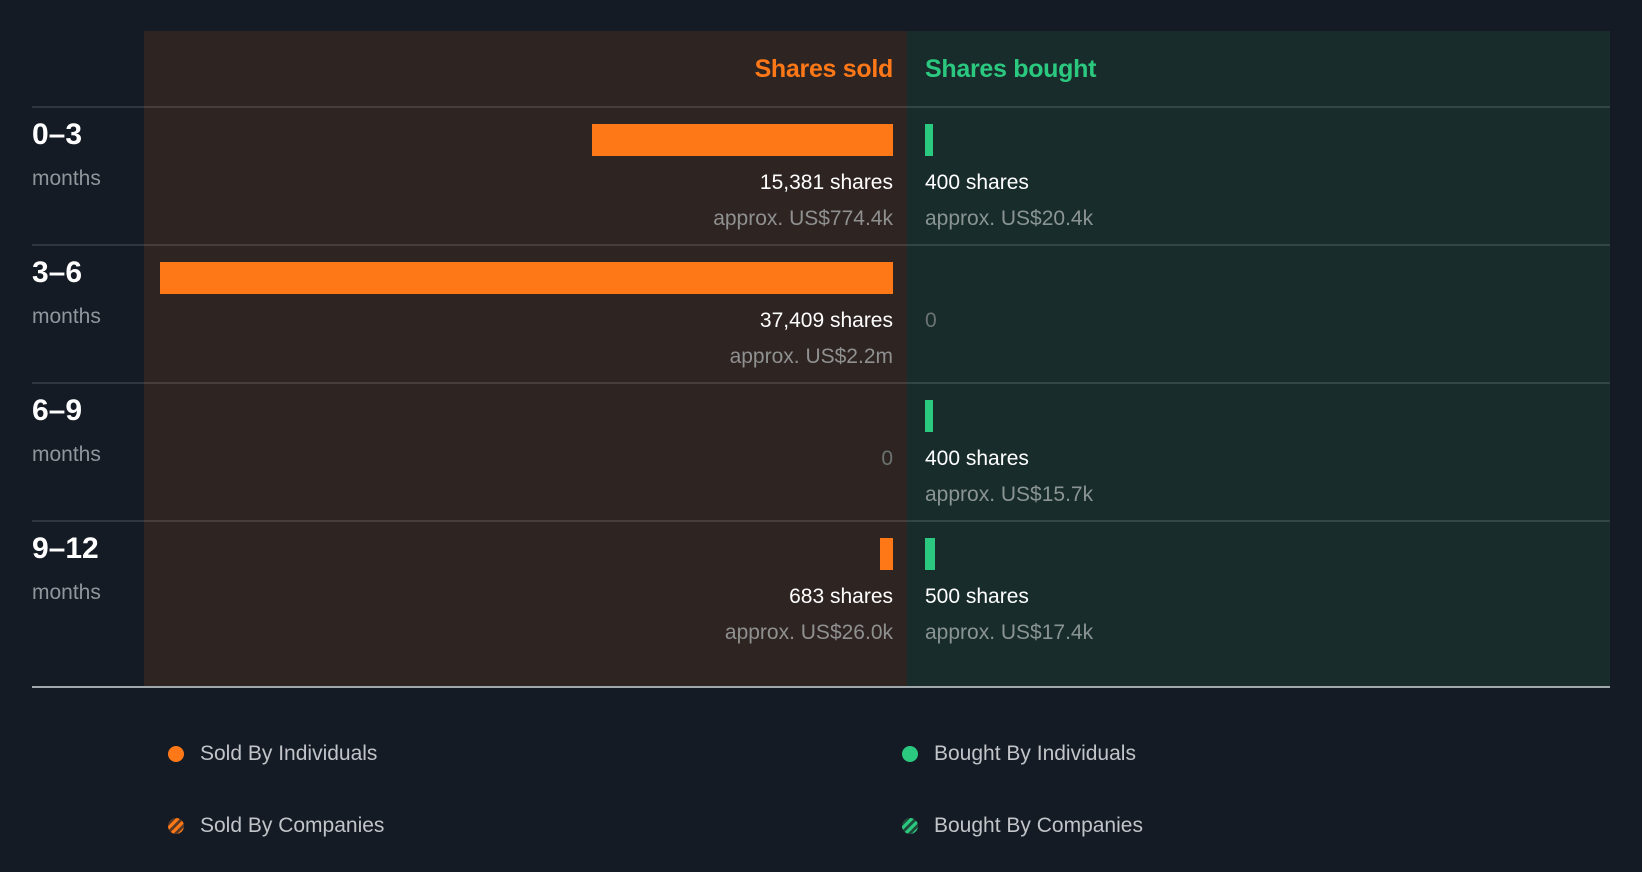 Image resolution: width=1642 pixels, height=872 pixels. Describe the element at coordinates (1009, 218) in the screenshot. I see `bought-shares-value: approx. US$20.4k` at that location.